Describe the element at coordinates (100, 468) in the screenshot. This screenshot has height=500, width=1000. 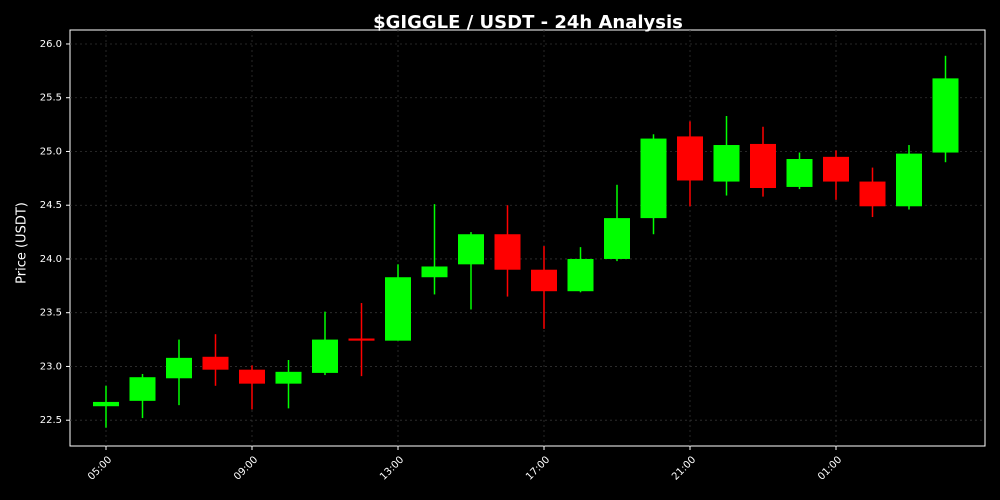
I see `x-tick-label: 05:00` at that location.